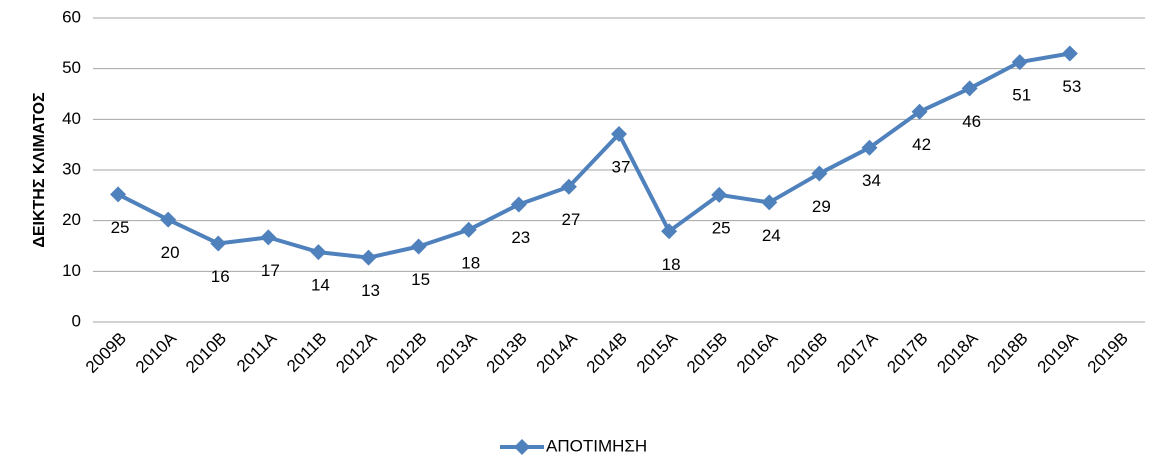 The image size is (1158, 457). Describe the element at coordinates (71, 270) in the screenshot. I see `y-tick-label: 10` at that location.